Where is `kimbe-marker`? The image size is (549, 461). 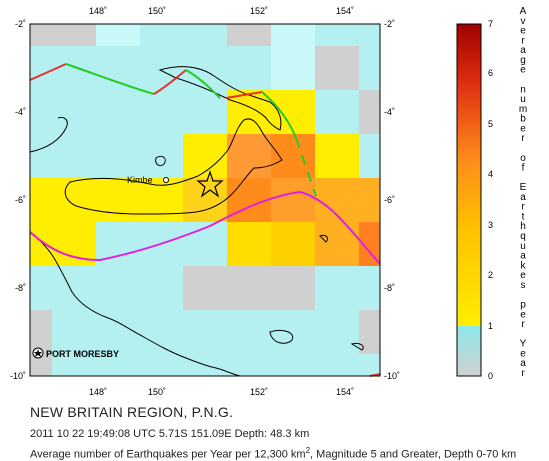
kimbe-marker is located at coordinates (166, 180).